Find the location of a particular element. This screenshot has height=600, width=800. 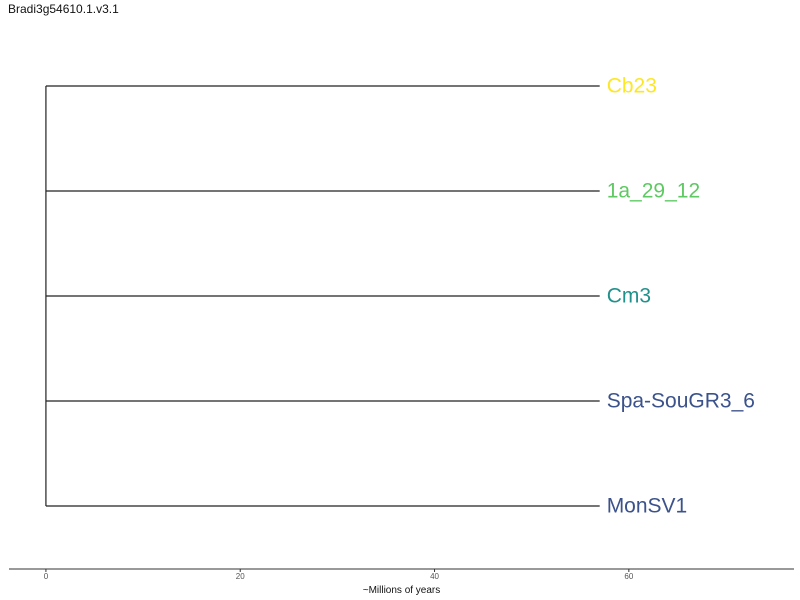

x-axis: 0 20 40 60 ~Millions of years is located at coordinates (401, 582).